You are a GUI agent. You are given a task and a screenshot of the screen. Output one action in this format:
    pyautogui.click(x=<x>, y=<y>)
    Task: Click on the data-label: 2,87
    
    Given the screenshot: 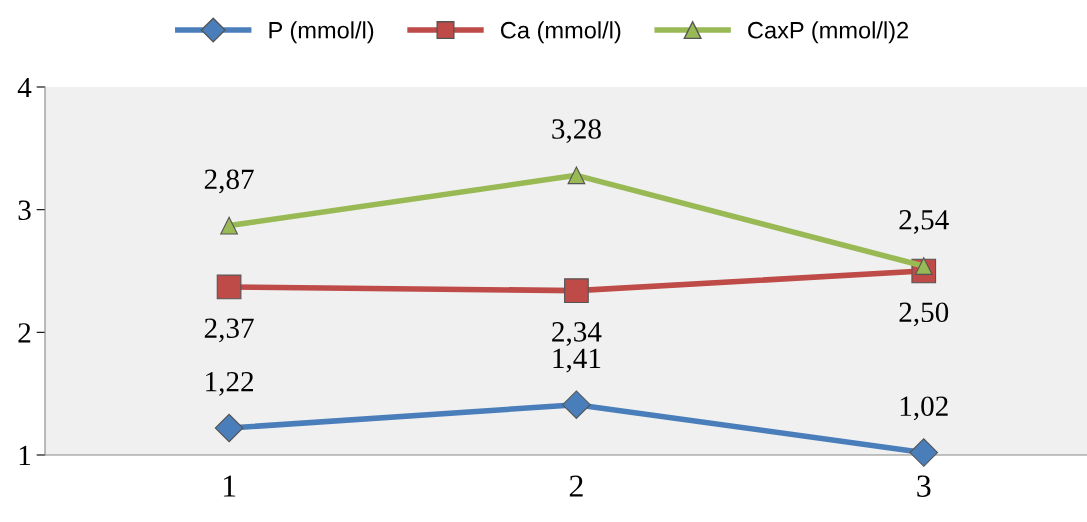 What is the action you would take?
    pyautogui.click(x=229, y=181)
    